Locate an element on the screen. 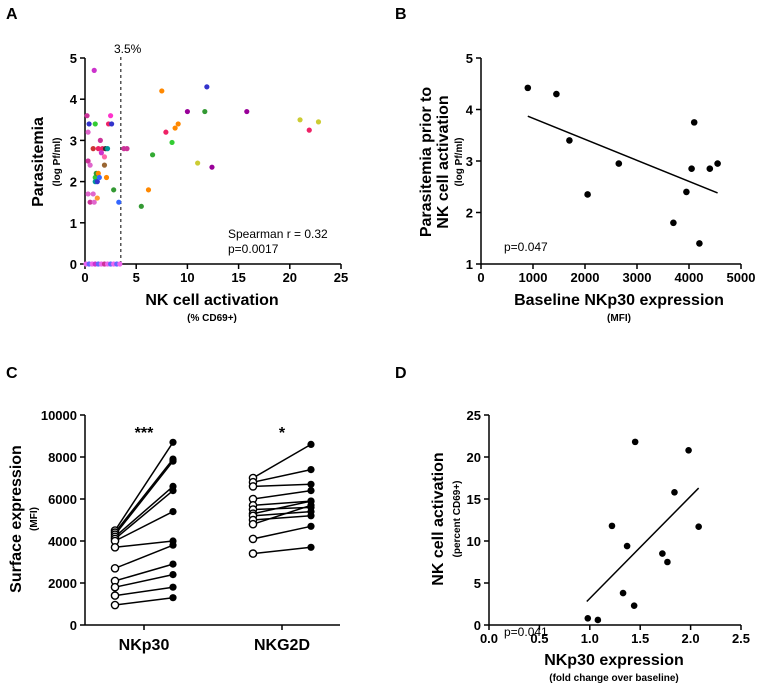 The height and width of the screenshot is (686, 765). panel-b-ylabel-sub: (log Pf/ml) is located at coordinates (459, 162).